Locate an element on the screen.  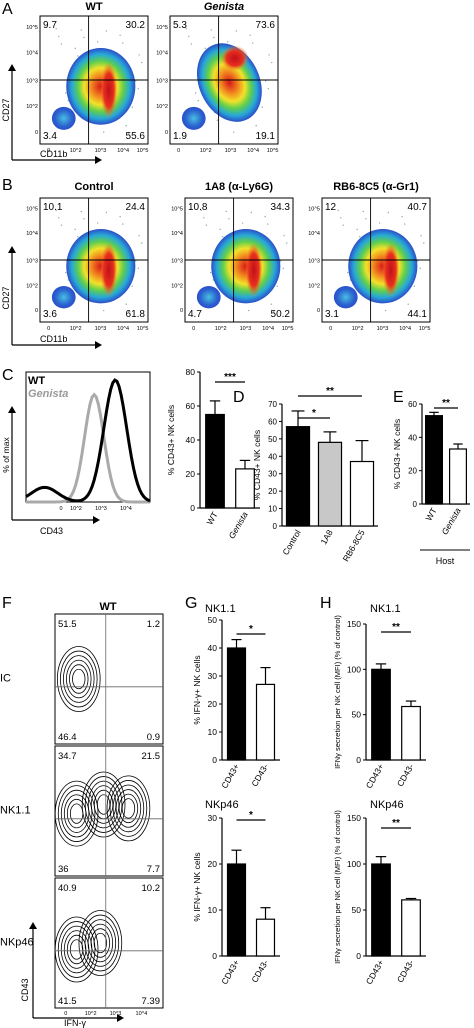
y-tick-label: 40 is located at coordinates (191, 440).